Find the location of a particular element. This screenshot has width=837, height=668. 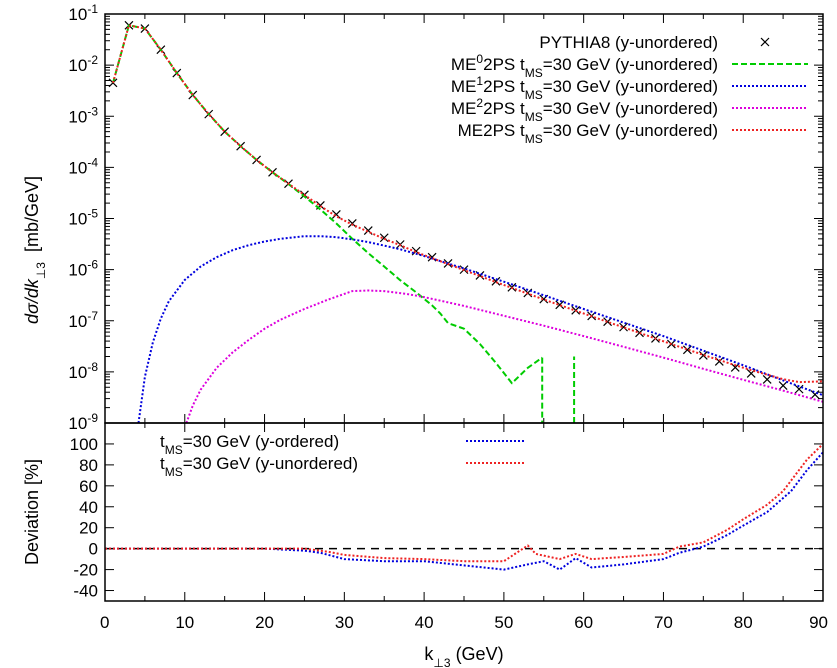

y-tick-label: 10⁻¹ is located at coordinates (83, 13).